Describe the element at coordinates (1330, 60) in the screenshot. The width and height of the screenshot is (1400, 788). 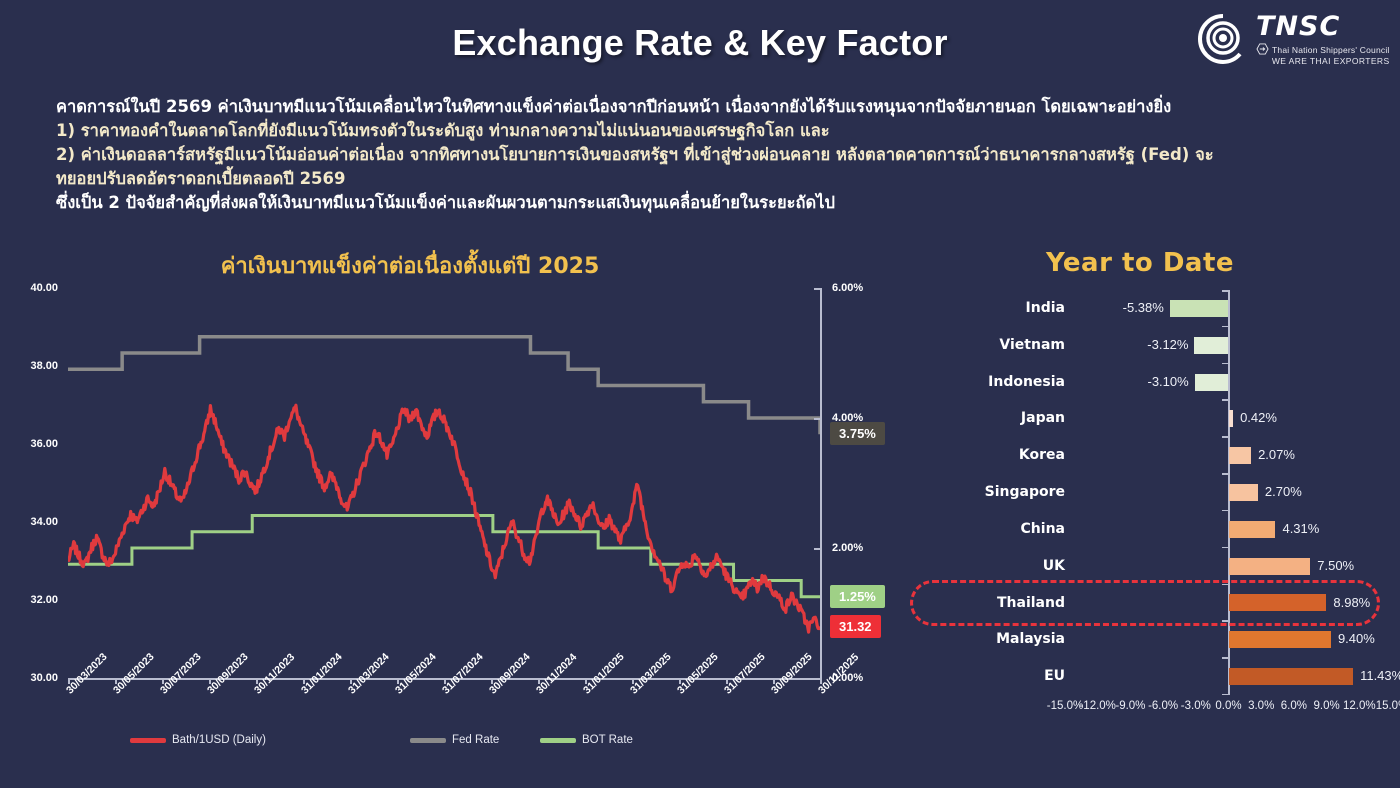
I see `logo-tagline-exporters: WE ARE THAI EXPORTERS` at that location.